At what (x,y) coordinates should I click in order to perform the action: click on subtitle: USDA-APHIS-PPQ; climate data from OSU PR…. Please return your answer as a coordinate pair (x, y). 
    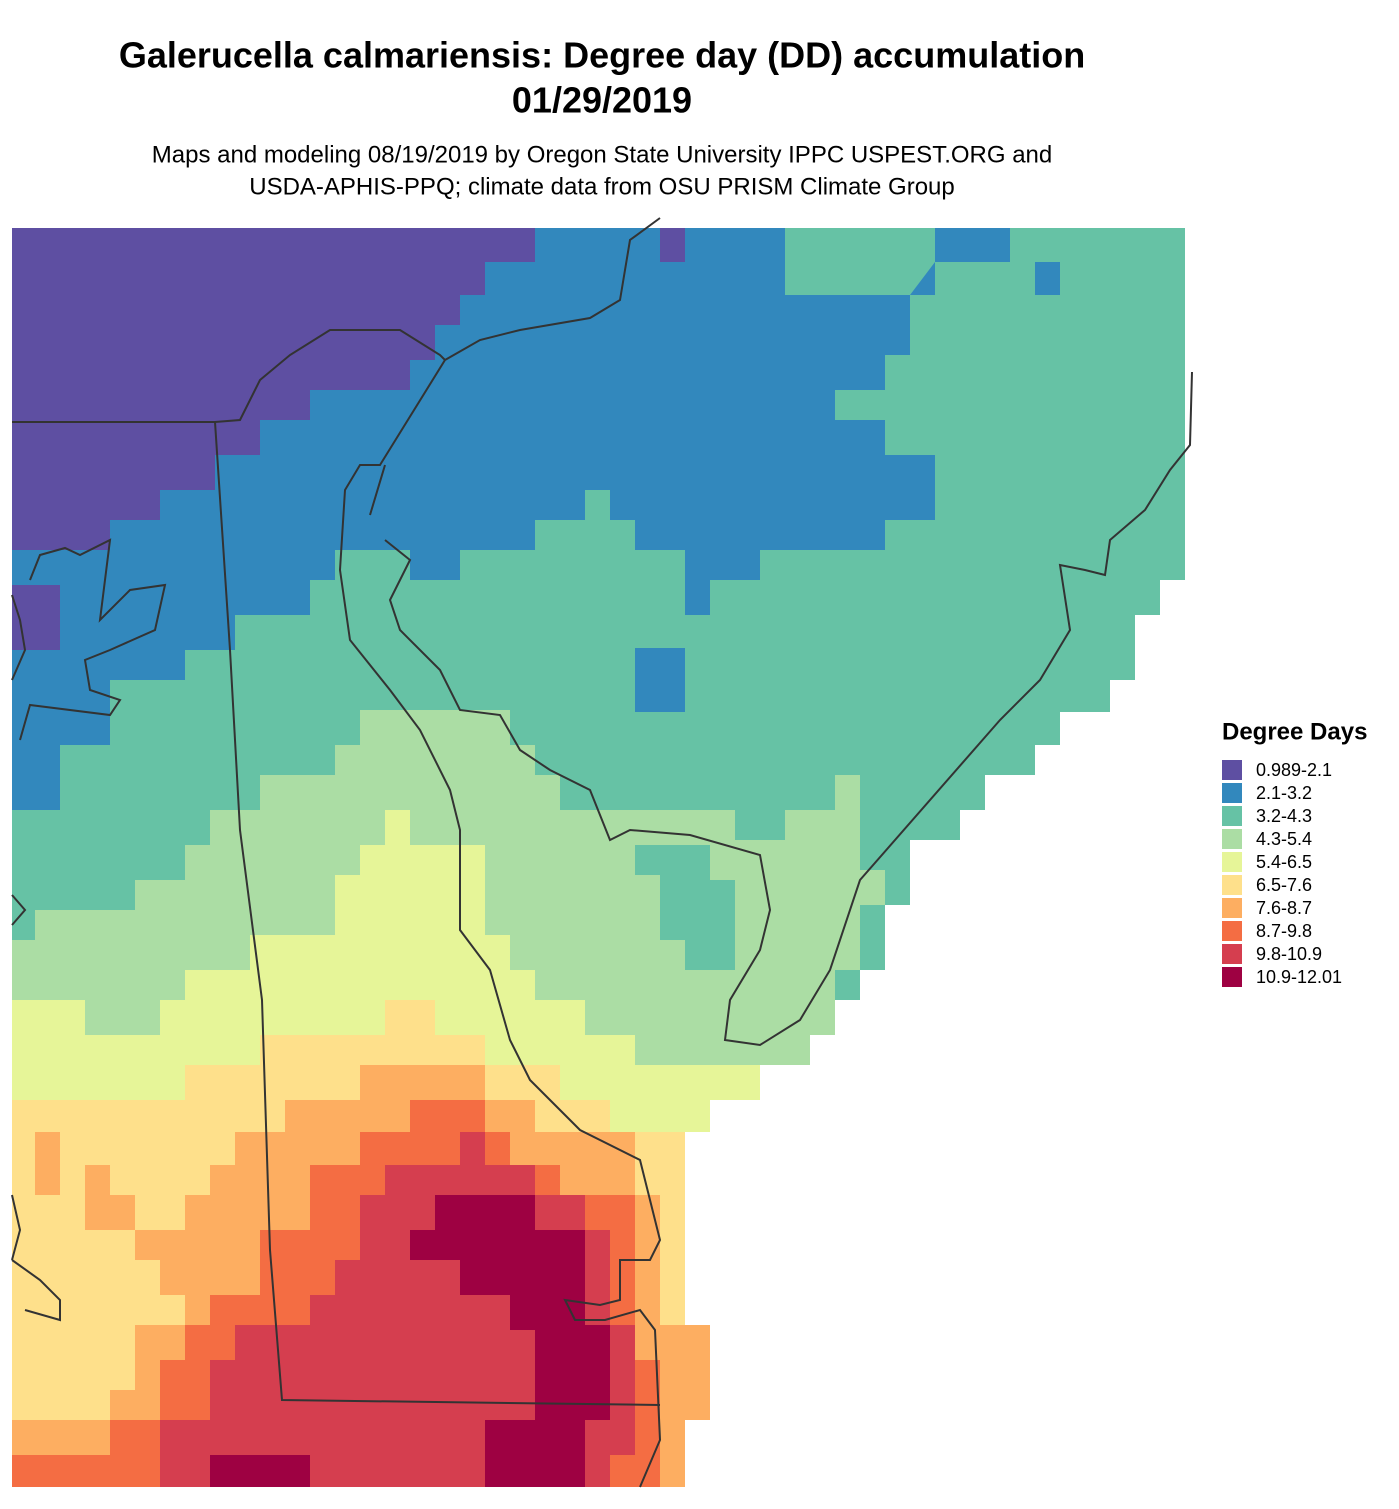
    Looking at the image, I should click on (602, 186).